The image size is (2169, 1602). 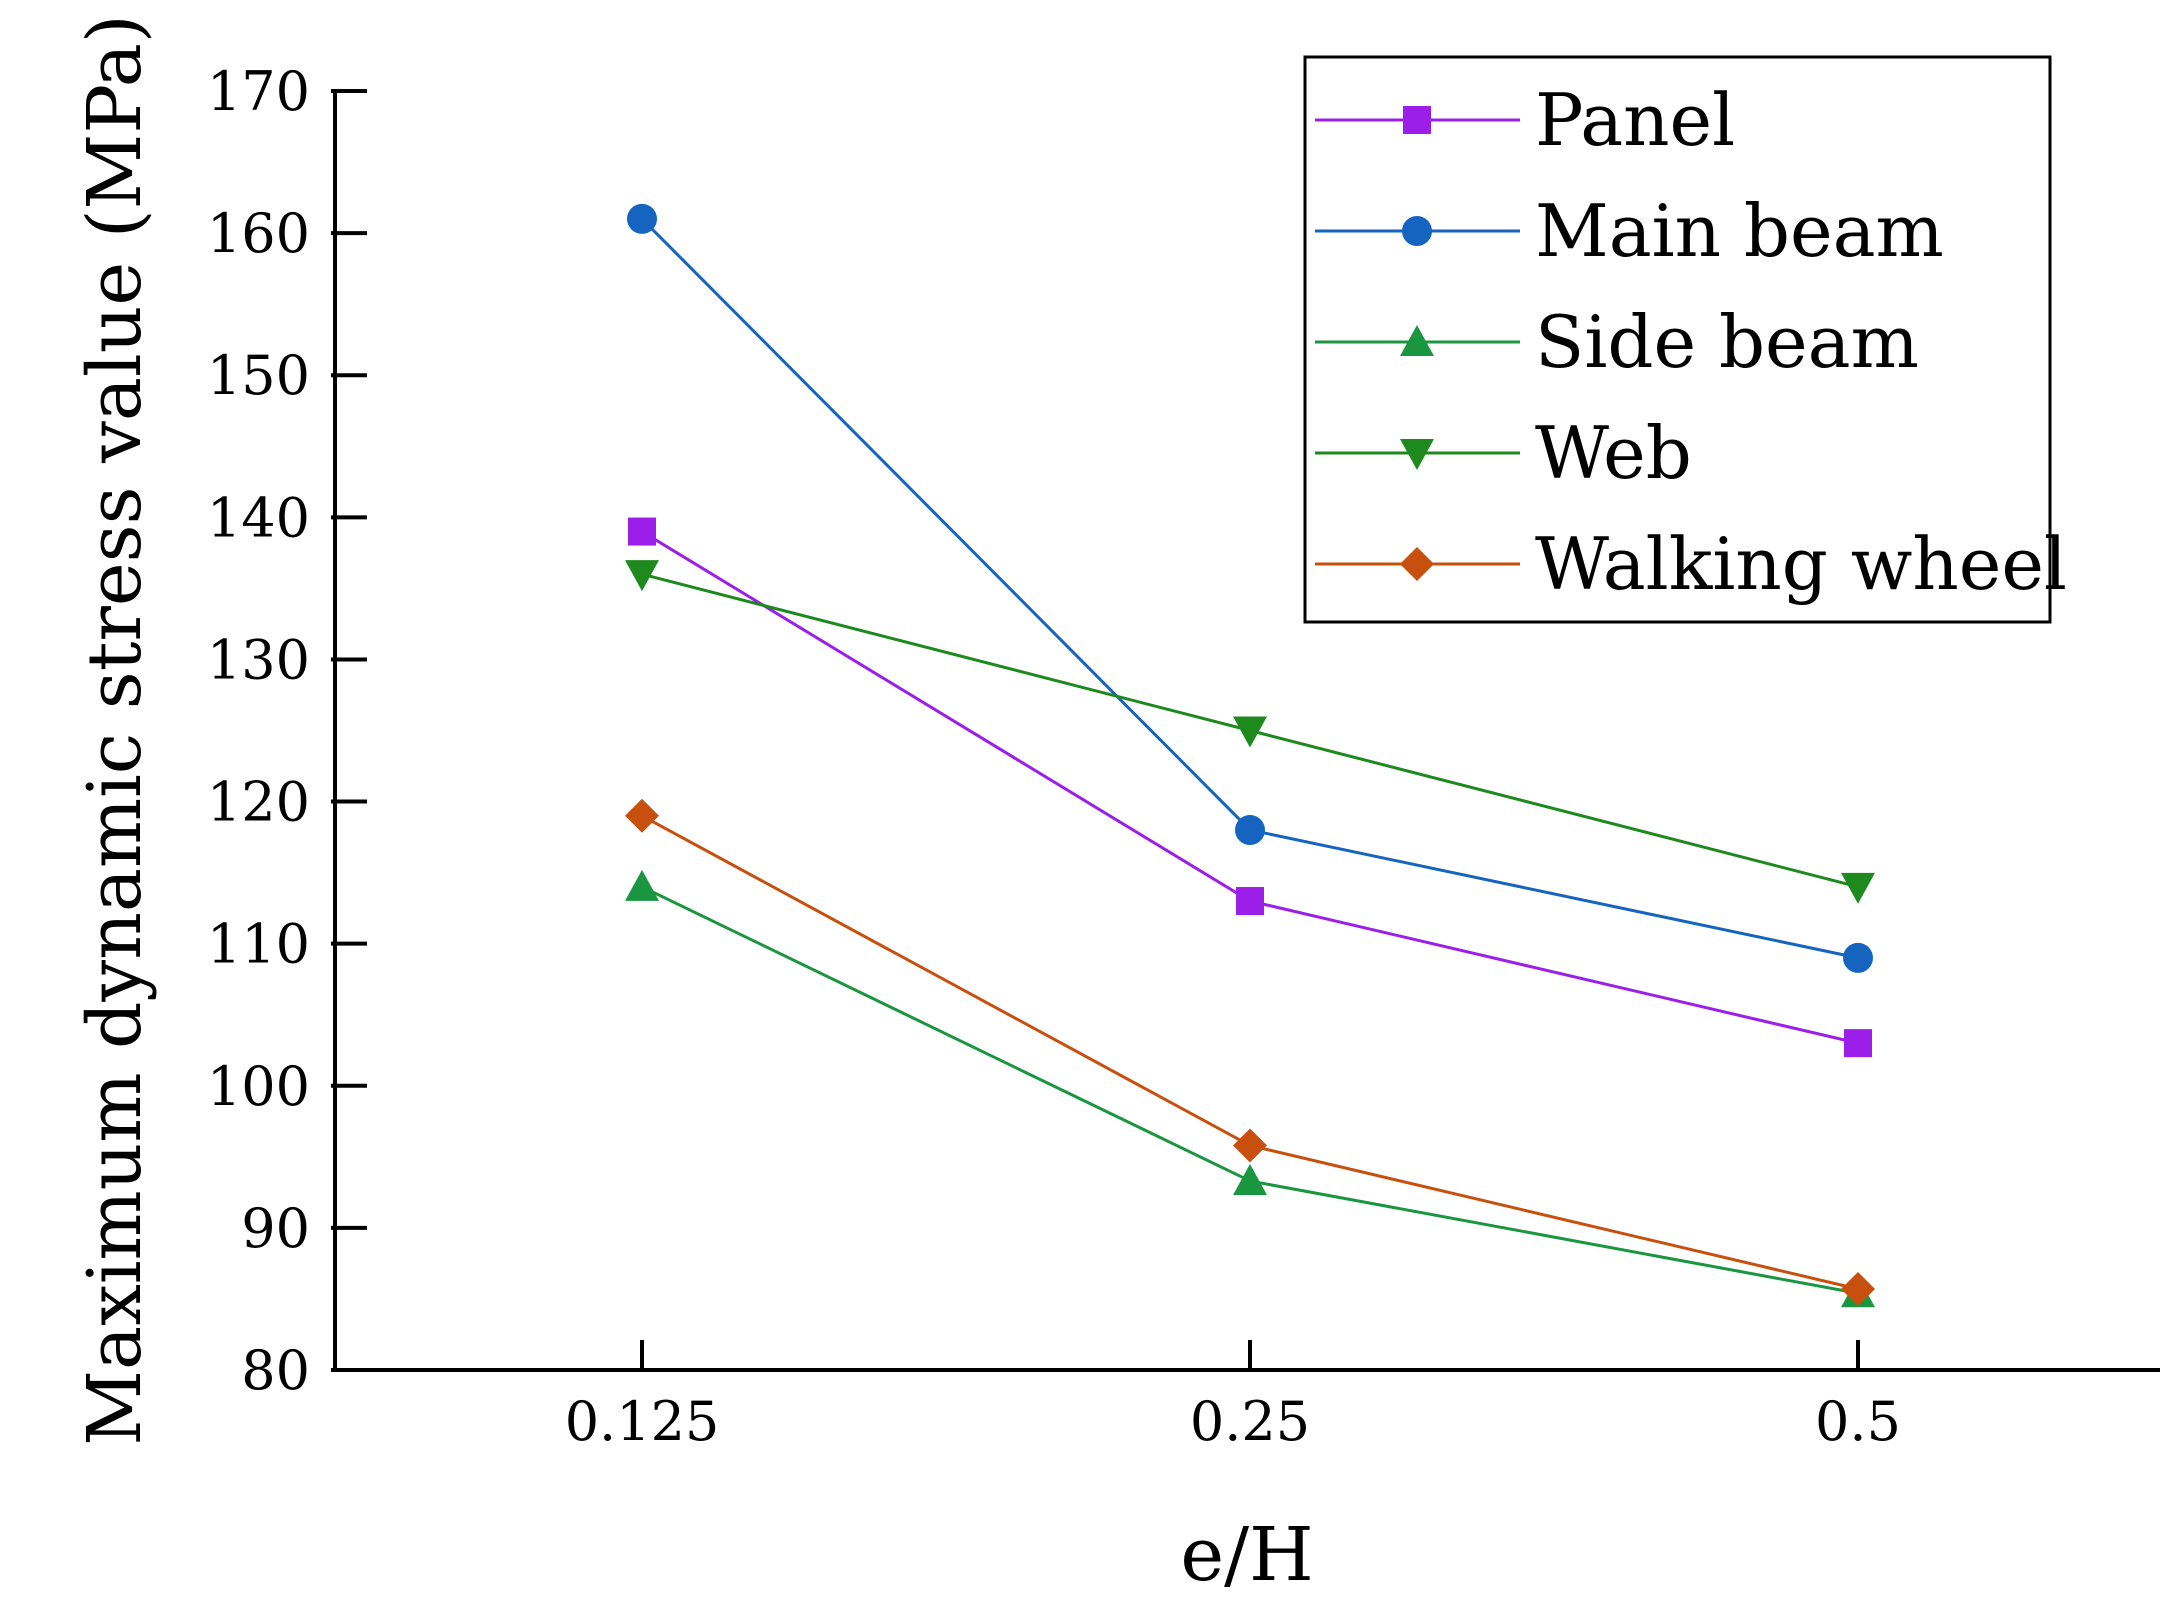 What do you see at coordinates (258, 517) in the screenshot?
I see `y-tick-label: 140` at bounding box center [258, 517].